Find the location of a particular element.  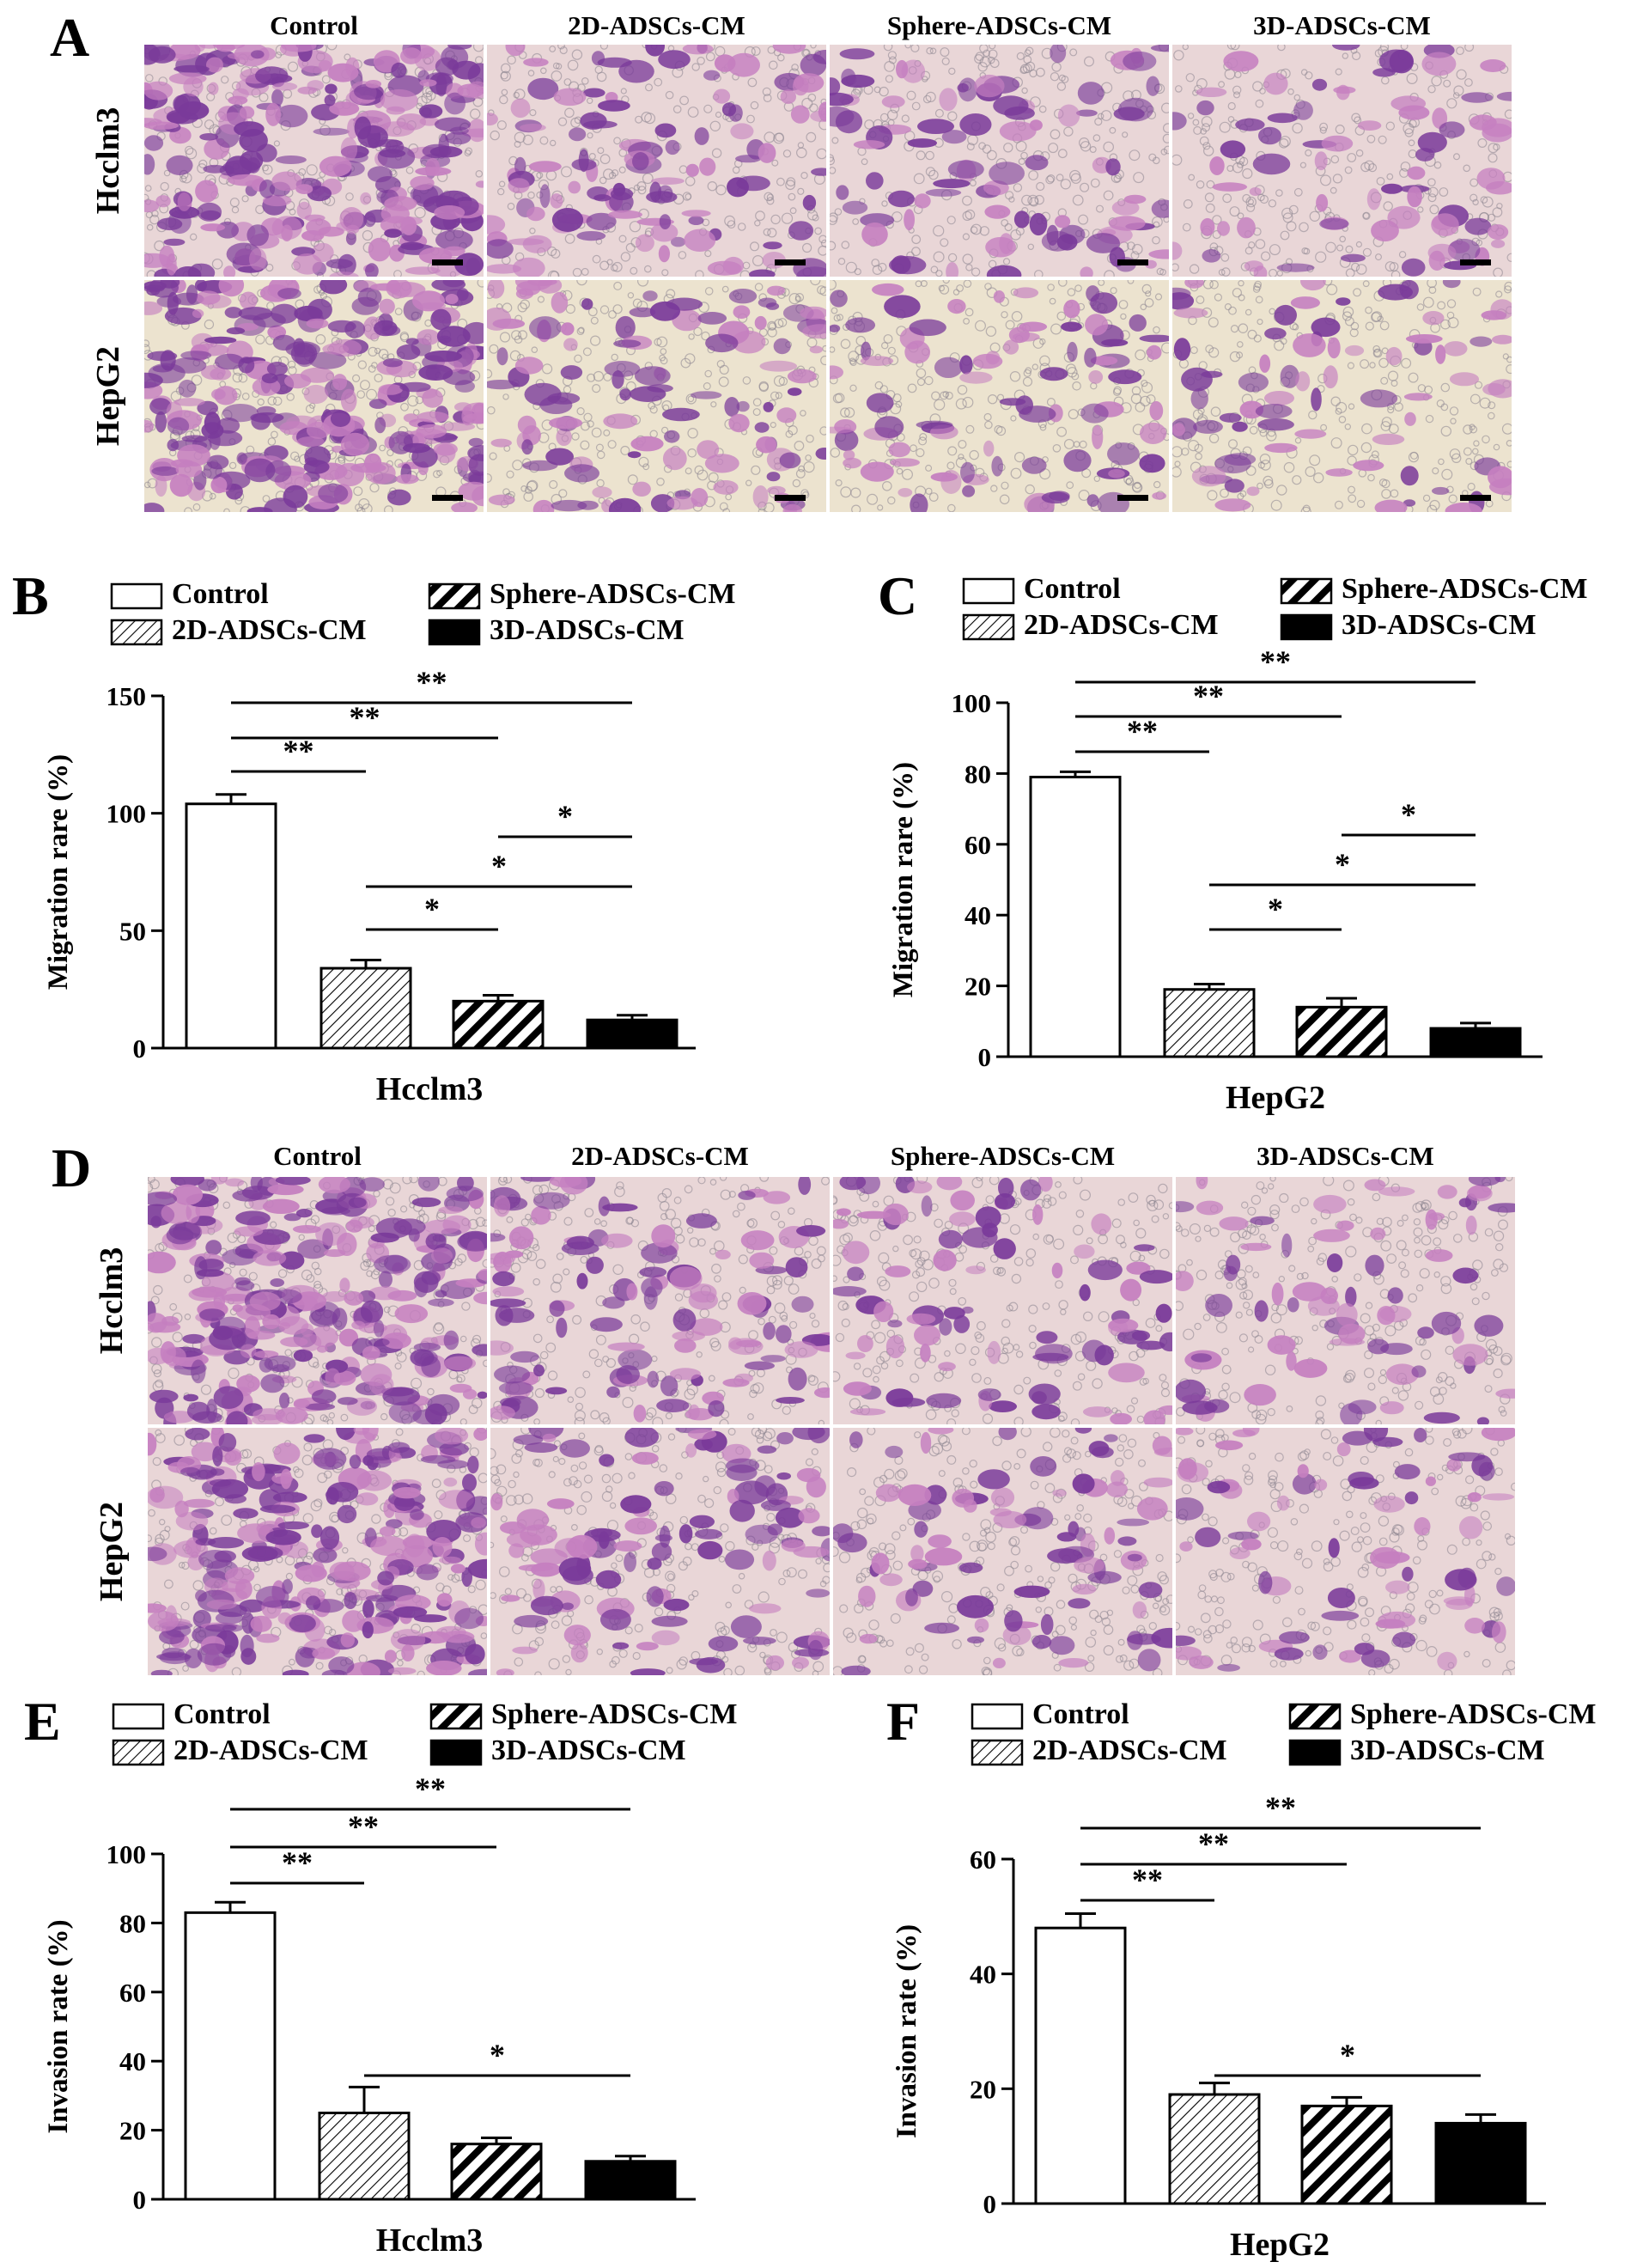

panel-letter-f: F is located at coordinates (903, 1721).